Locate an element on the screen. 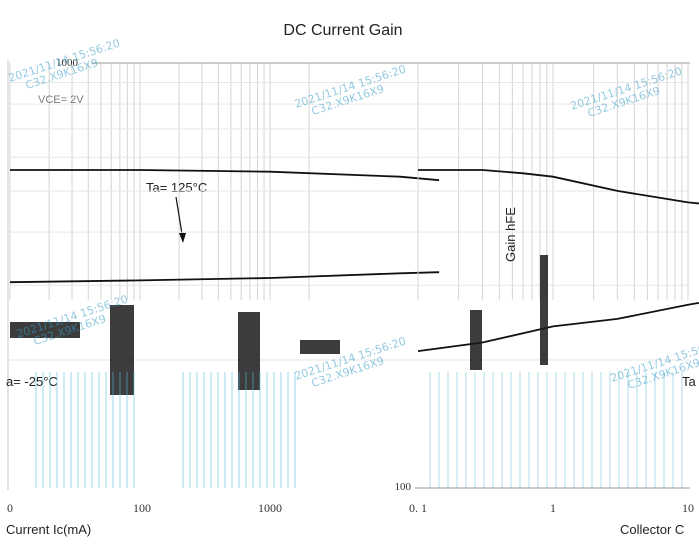 The height and width of the screenshot is (552, 699). chart-title: DC Current Gain is located at coordinates (342, 30).